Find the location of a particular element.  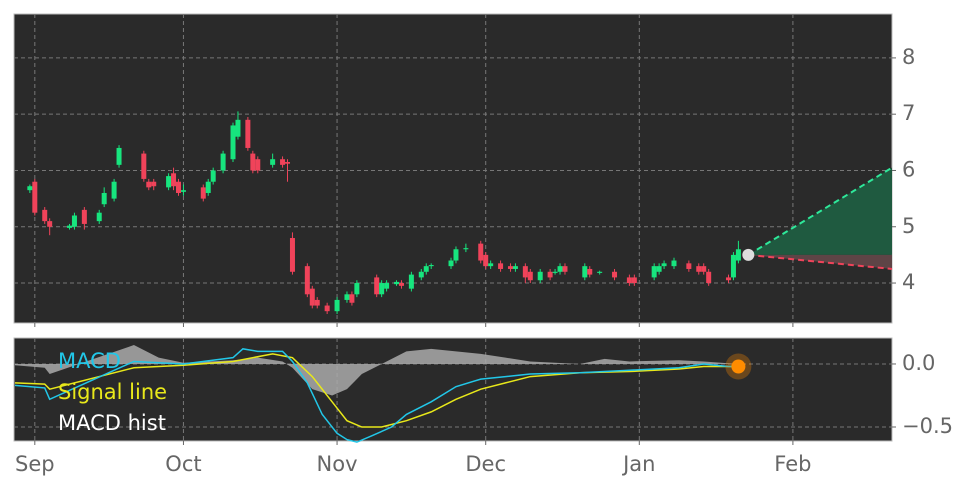

y-tick-label: 7 is located at coordinates (908, 113).